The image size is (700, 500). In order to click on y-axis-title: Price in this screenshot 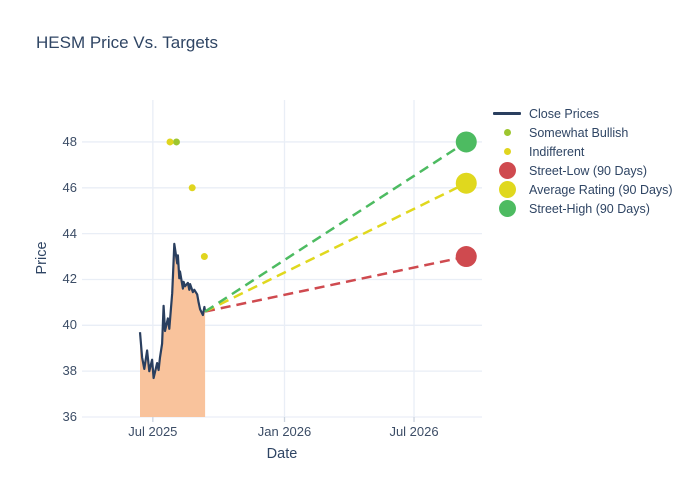, I will do `click(42, 258)`.